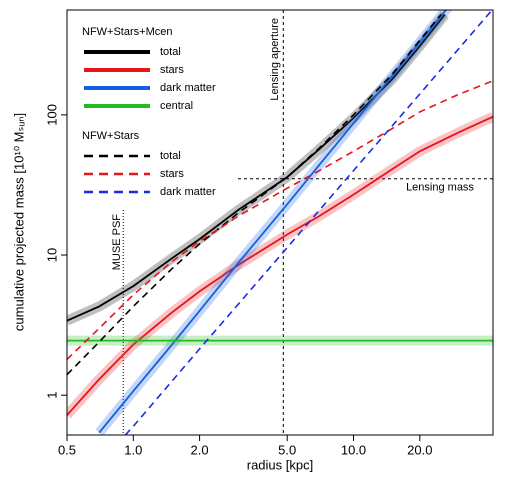  What do you see at coordinates (287, 449) in the screenshot?
I see `x-tick-label: 5.0` at bounding box center [287, 449].